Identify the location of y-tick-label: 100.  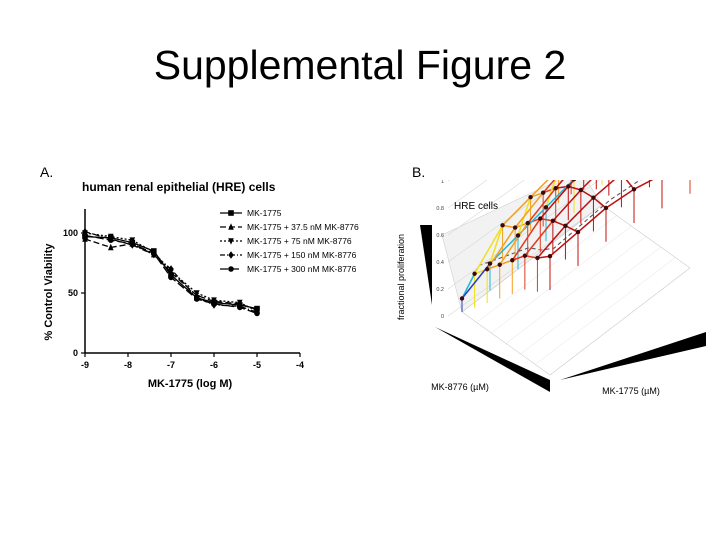
(70, 233).